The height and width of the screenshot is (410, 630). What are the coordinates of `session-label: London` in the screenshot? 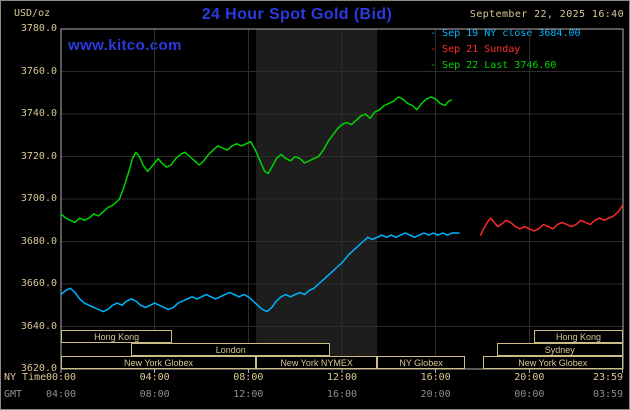 It's located at (230, 349).